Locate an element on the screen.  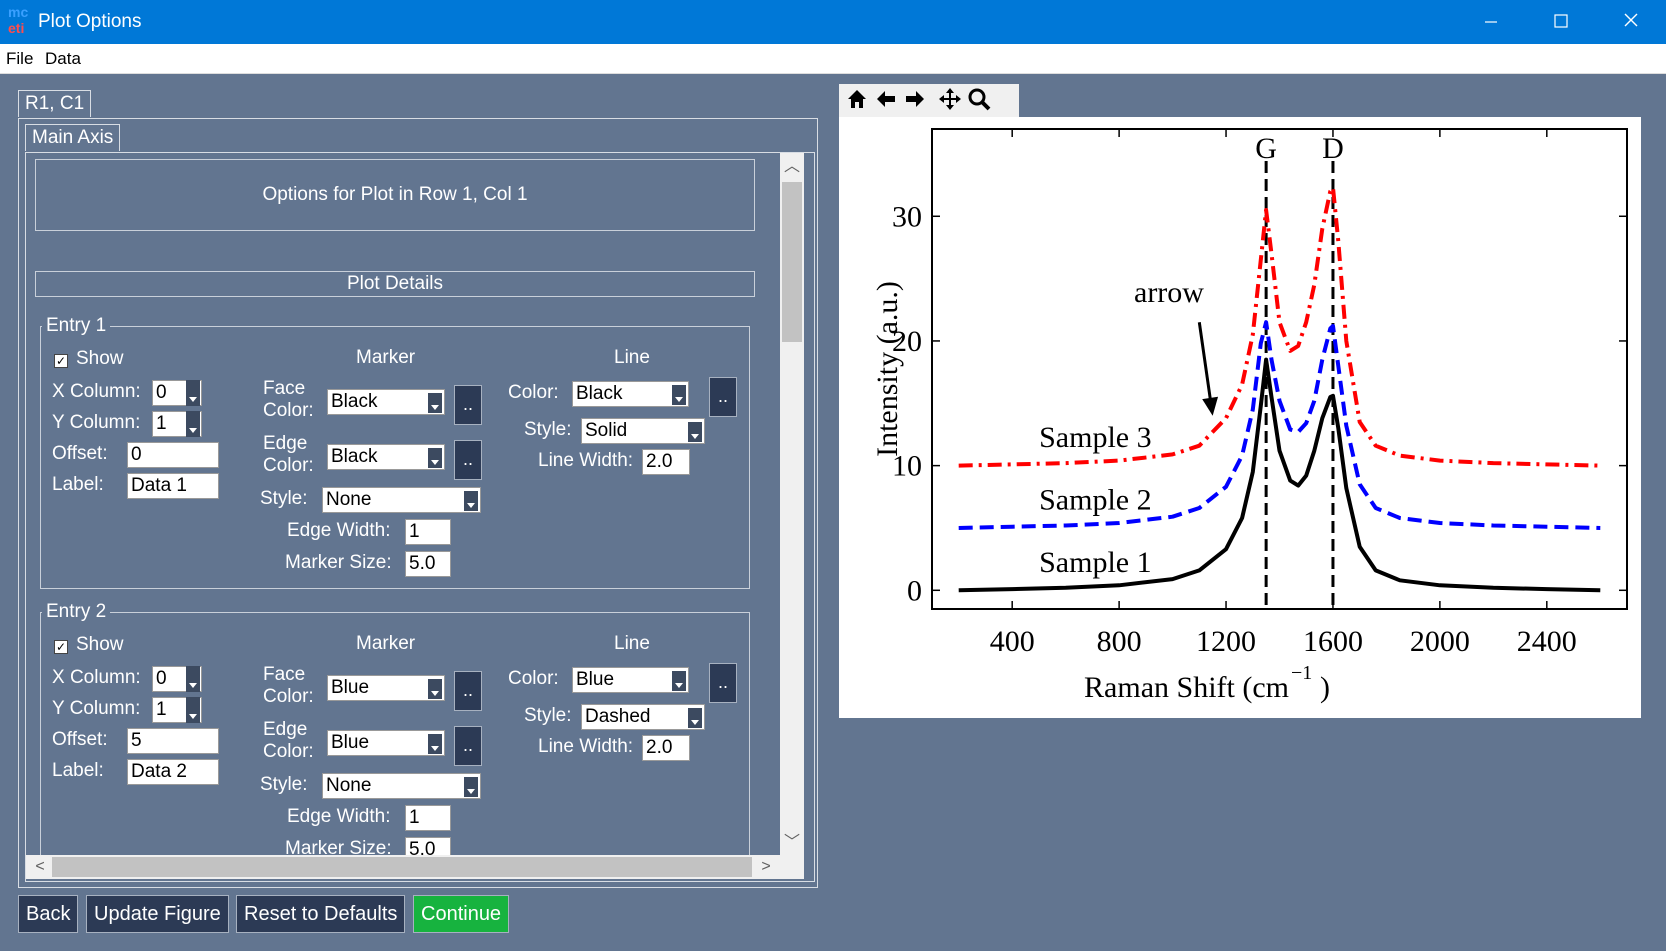
horizontal-scroll-thumb is located at coordinates (402, 867).